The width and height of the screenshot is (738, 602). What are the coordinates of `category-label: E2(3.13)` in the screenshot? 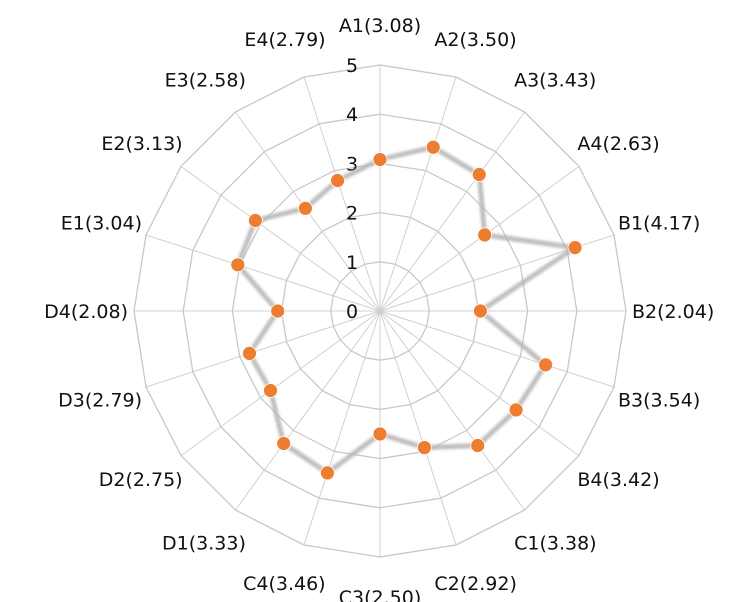 It's located at (141, 144).